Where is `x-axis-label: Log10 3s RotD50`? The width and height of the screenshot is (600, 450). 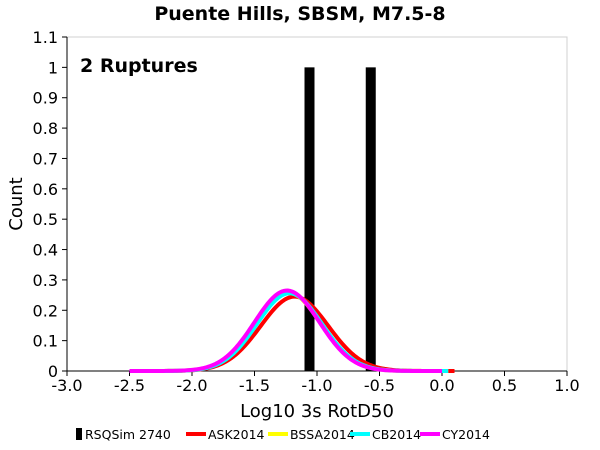
x-axis-label: Log10 3s RotD50 is located at coordinates (317, 411).